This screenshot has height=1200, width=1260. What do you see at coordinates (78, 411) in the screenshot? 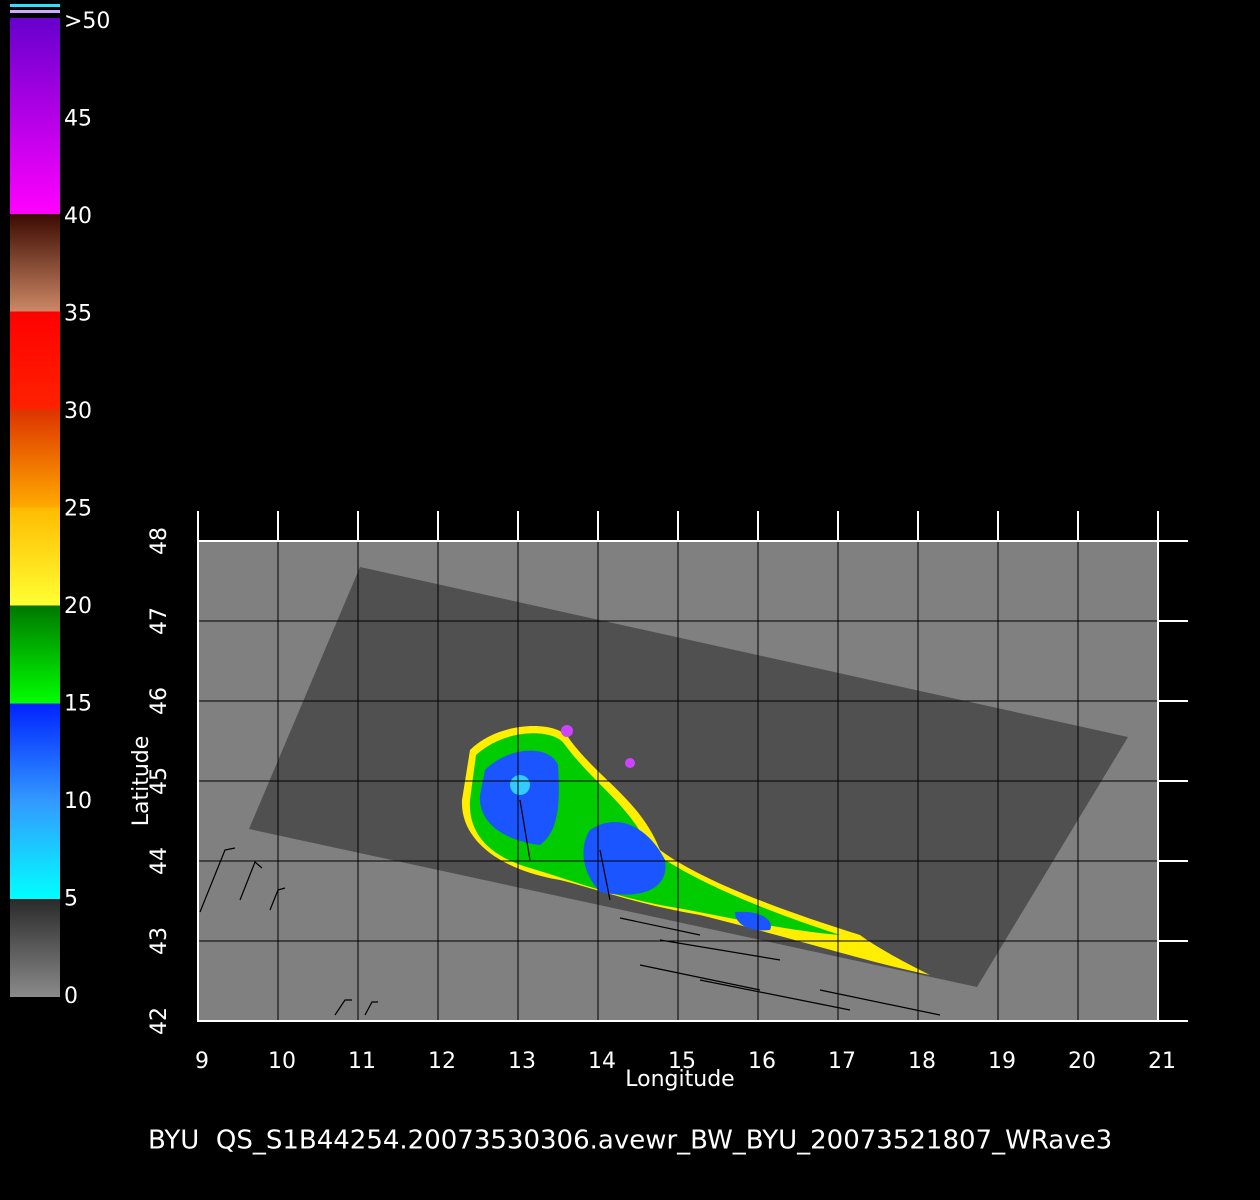
I see `colorbar-label: 30` at bounding box center [78, 411].